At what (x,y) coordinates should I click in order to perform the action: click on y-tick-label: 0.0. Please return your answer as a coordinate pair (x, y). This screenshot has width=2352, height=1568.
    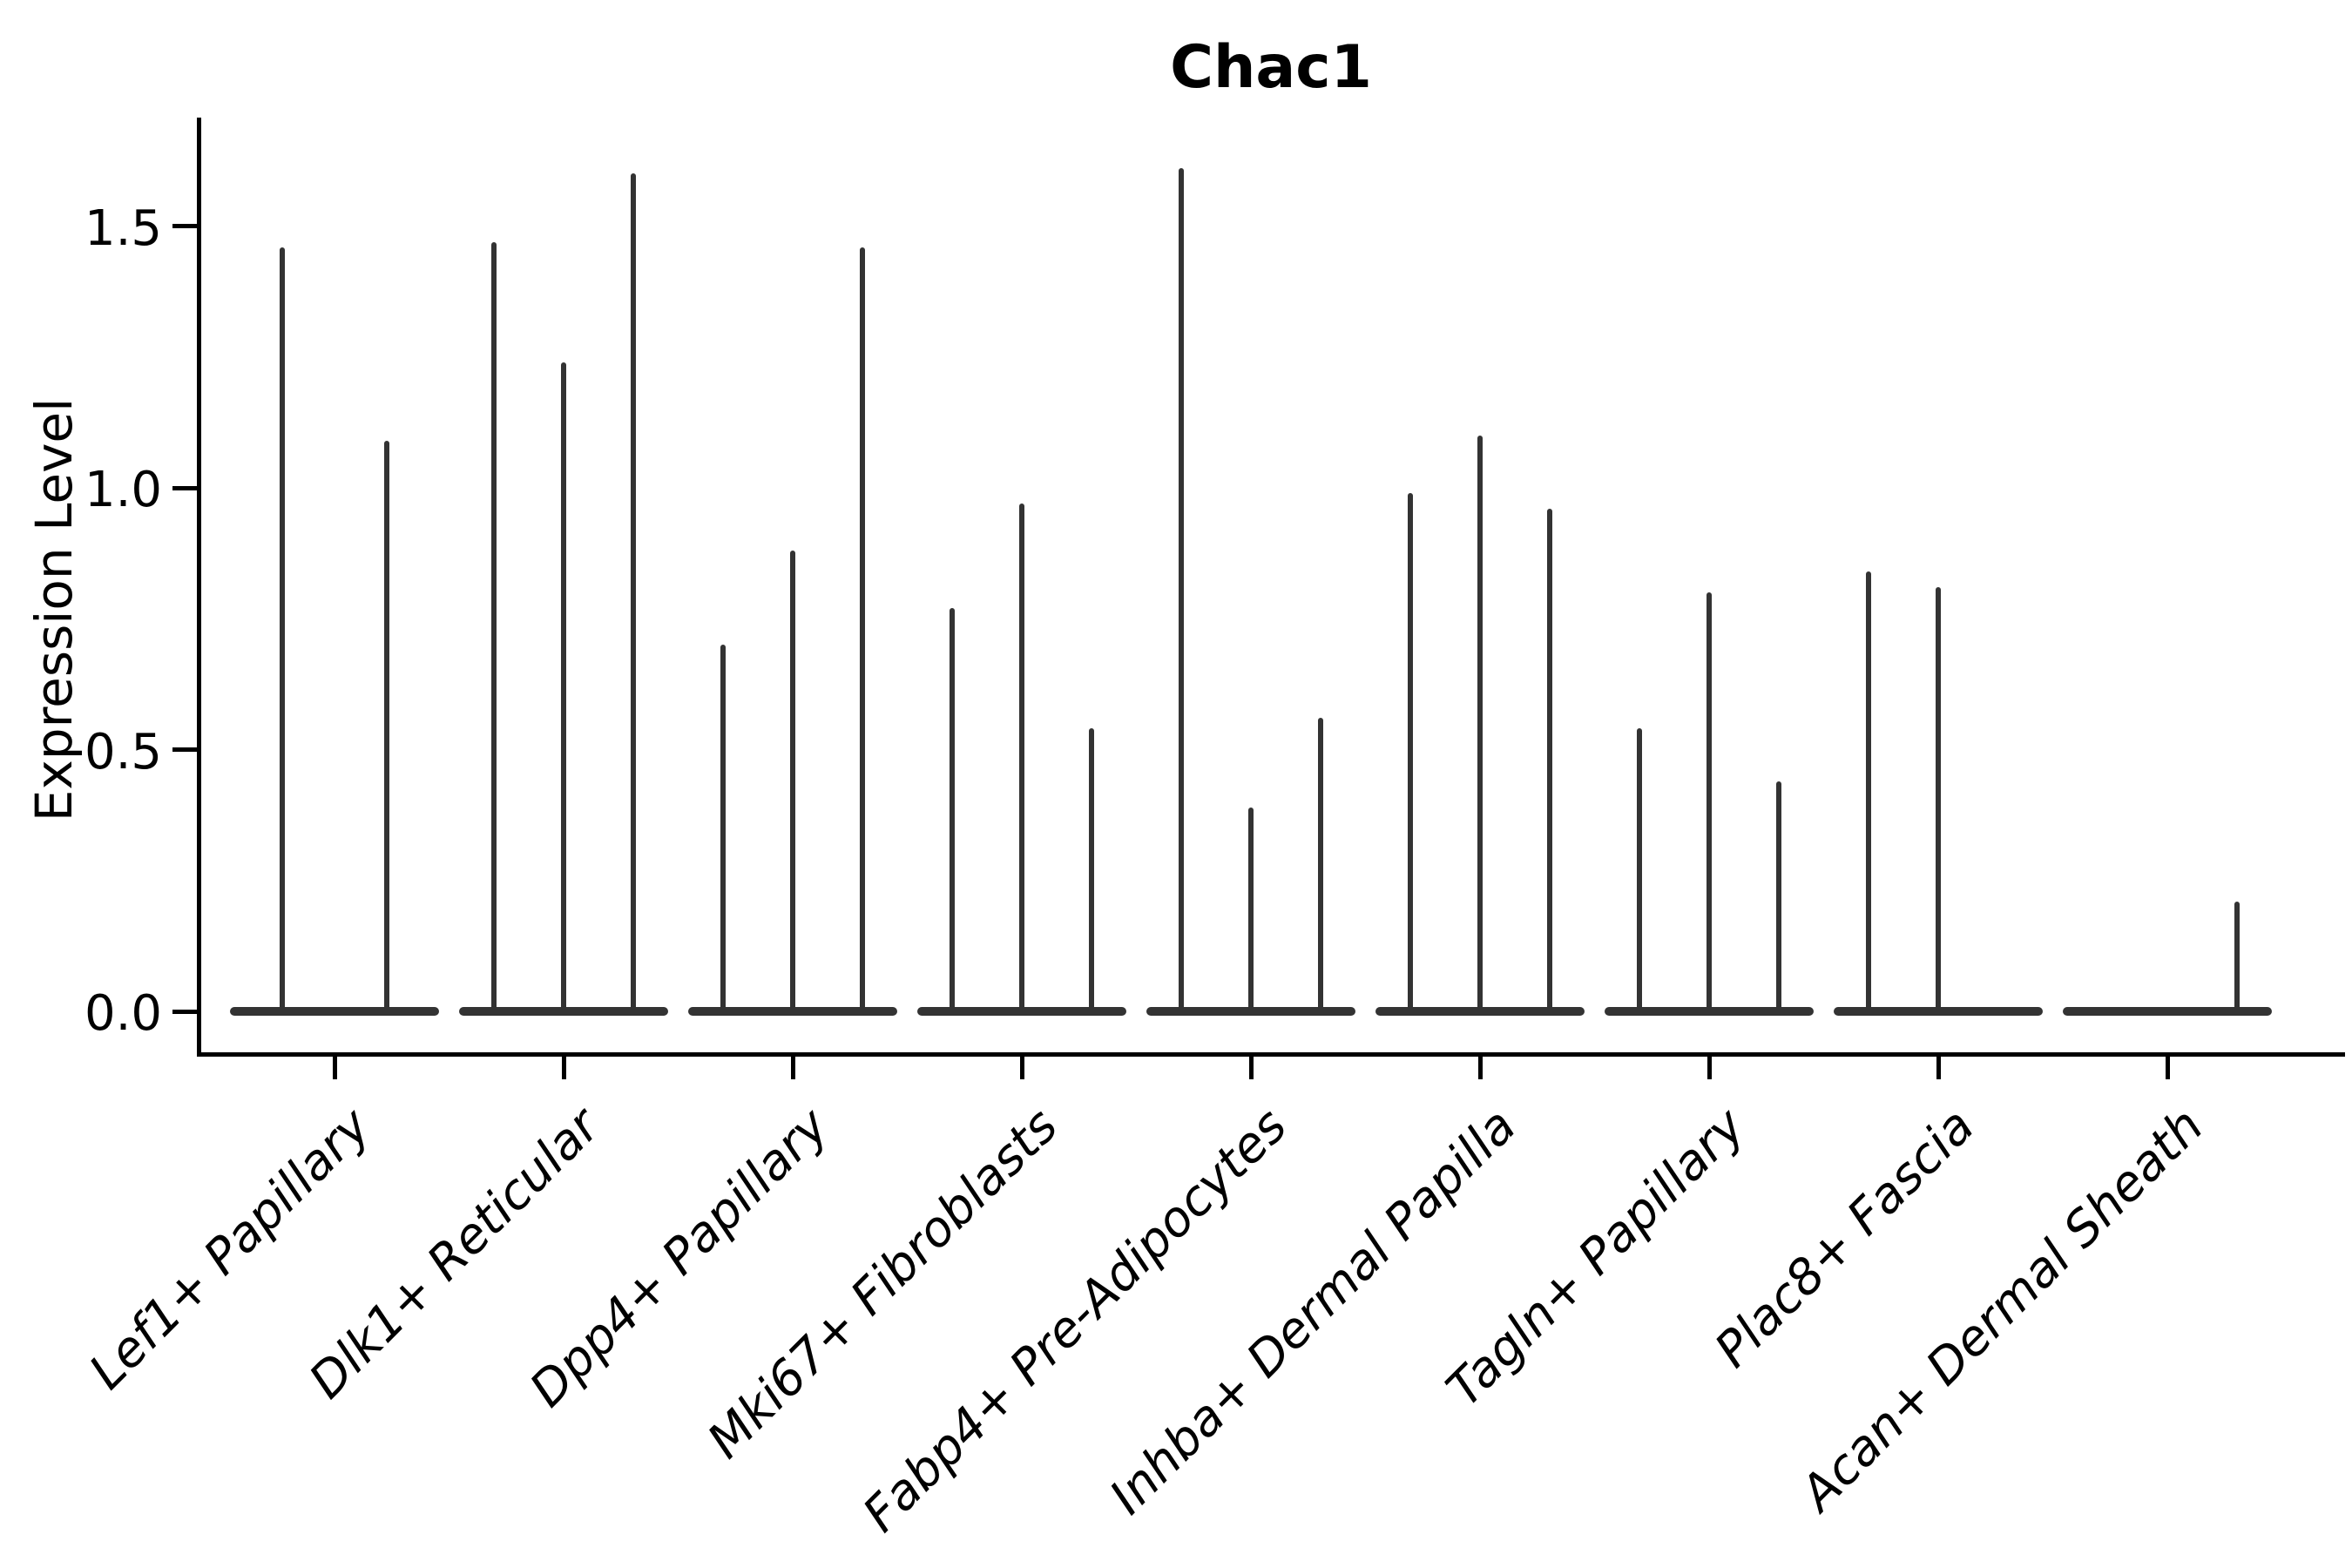
    Looking at the image, I should click on (123, 1014).